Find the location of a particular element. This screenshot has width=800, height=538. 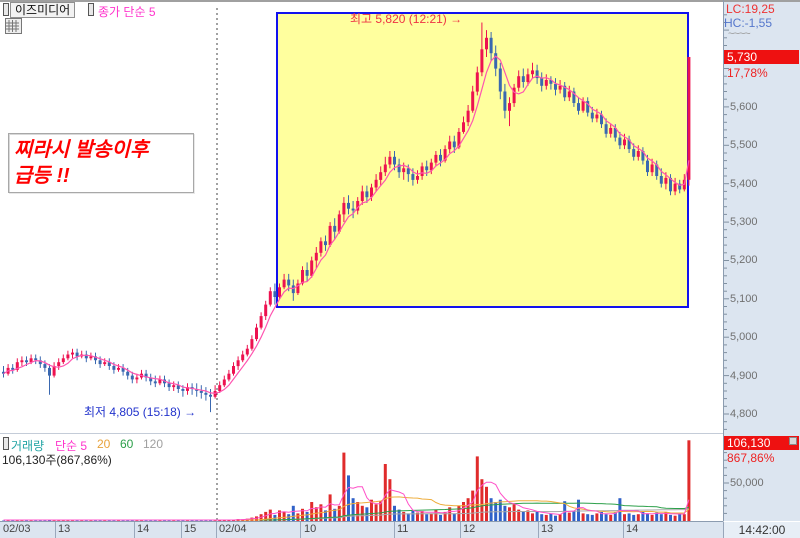

high-marker-label: 최고 5,820 (12:21) → is located at coordinates (406, 19).